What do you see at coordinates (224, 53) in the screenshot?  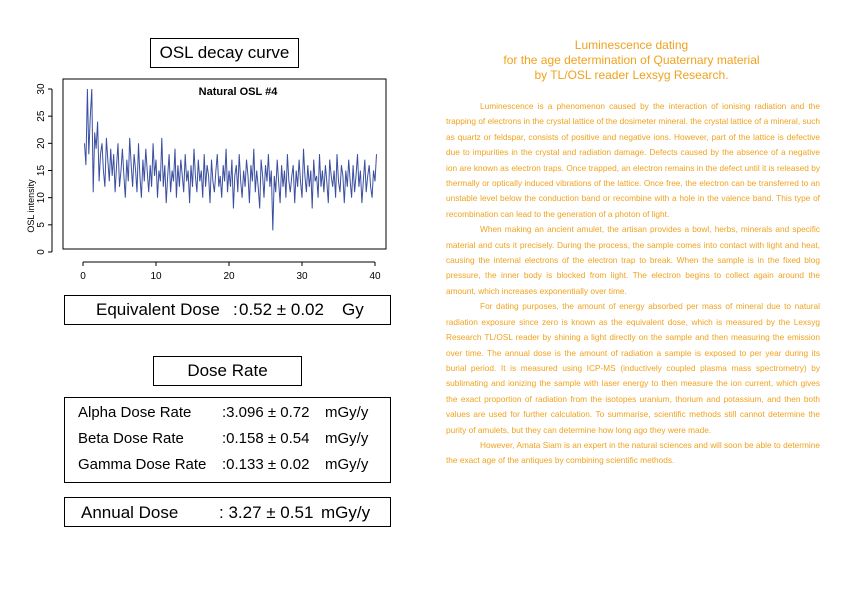 I see `osl-curve-title: OSL decay curve` at bounding box center [224, 53].